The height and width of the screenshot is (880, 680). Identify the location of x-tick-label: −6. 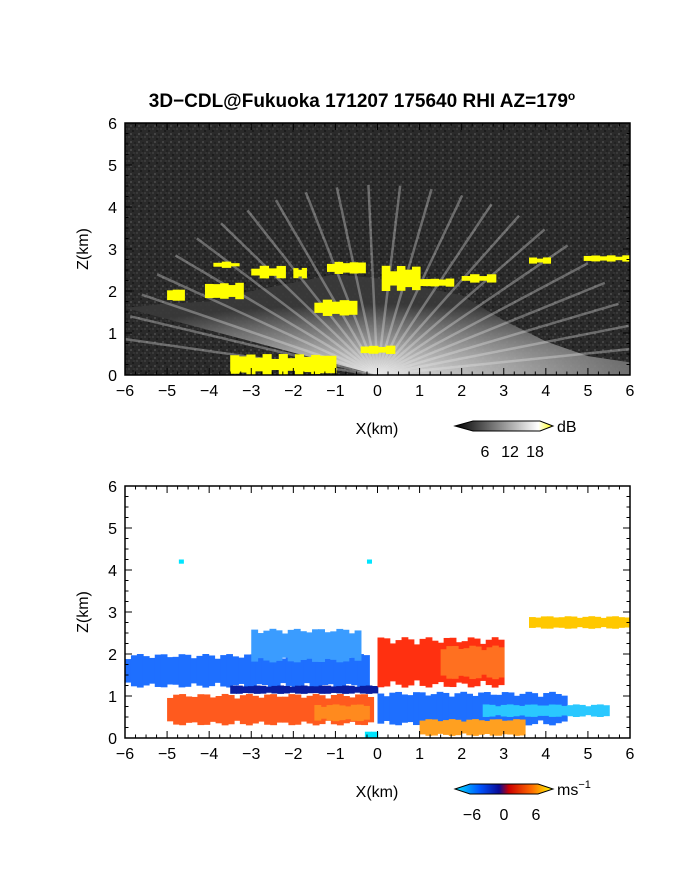
(125, 391).